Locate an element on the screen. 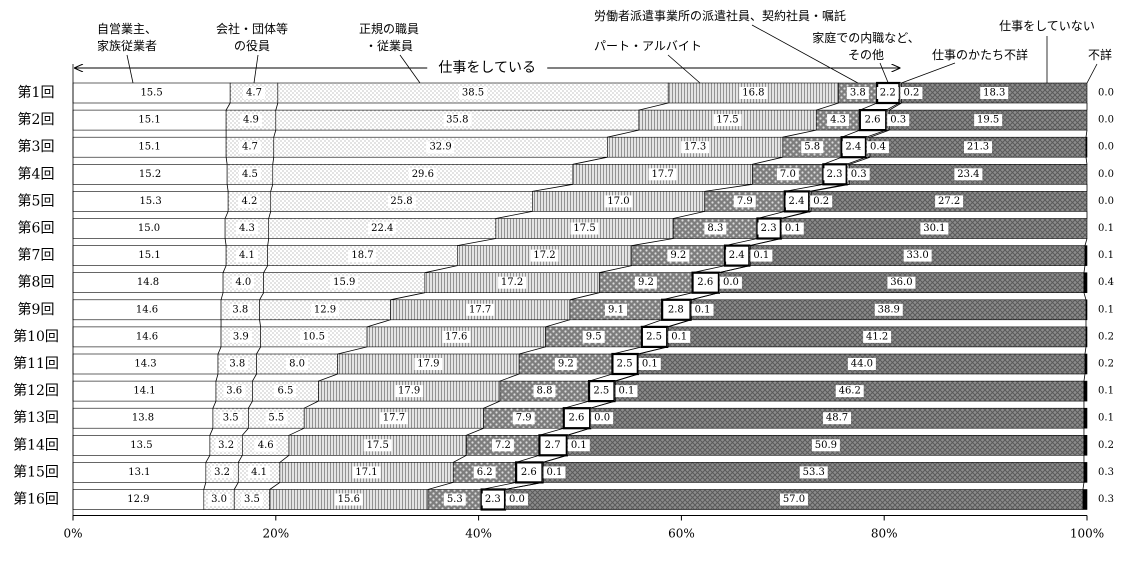  value-label: 12.9 is located at coordinates (138, 499).